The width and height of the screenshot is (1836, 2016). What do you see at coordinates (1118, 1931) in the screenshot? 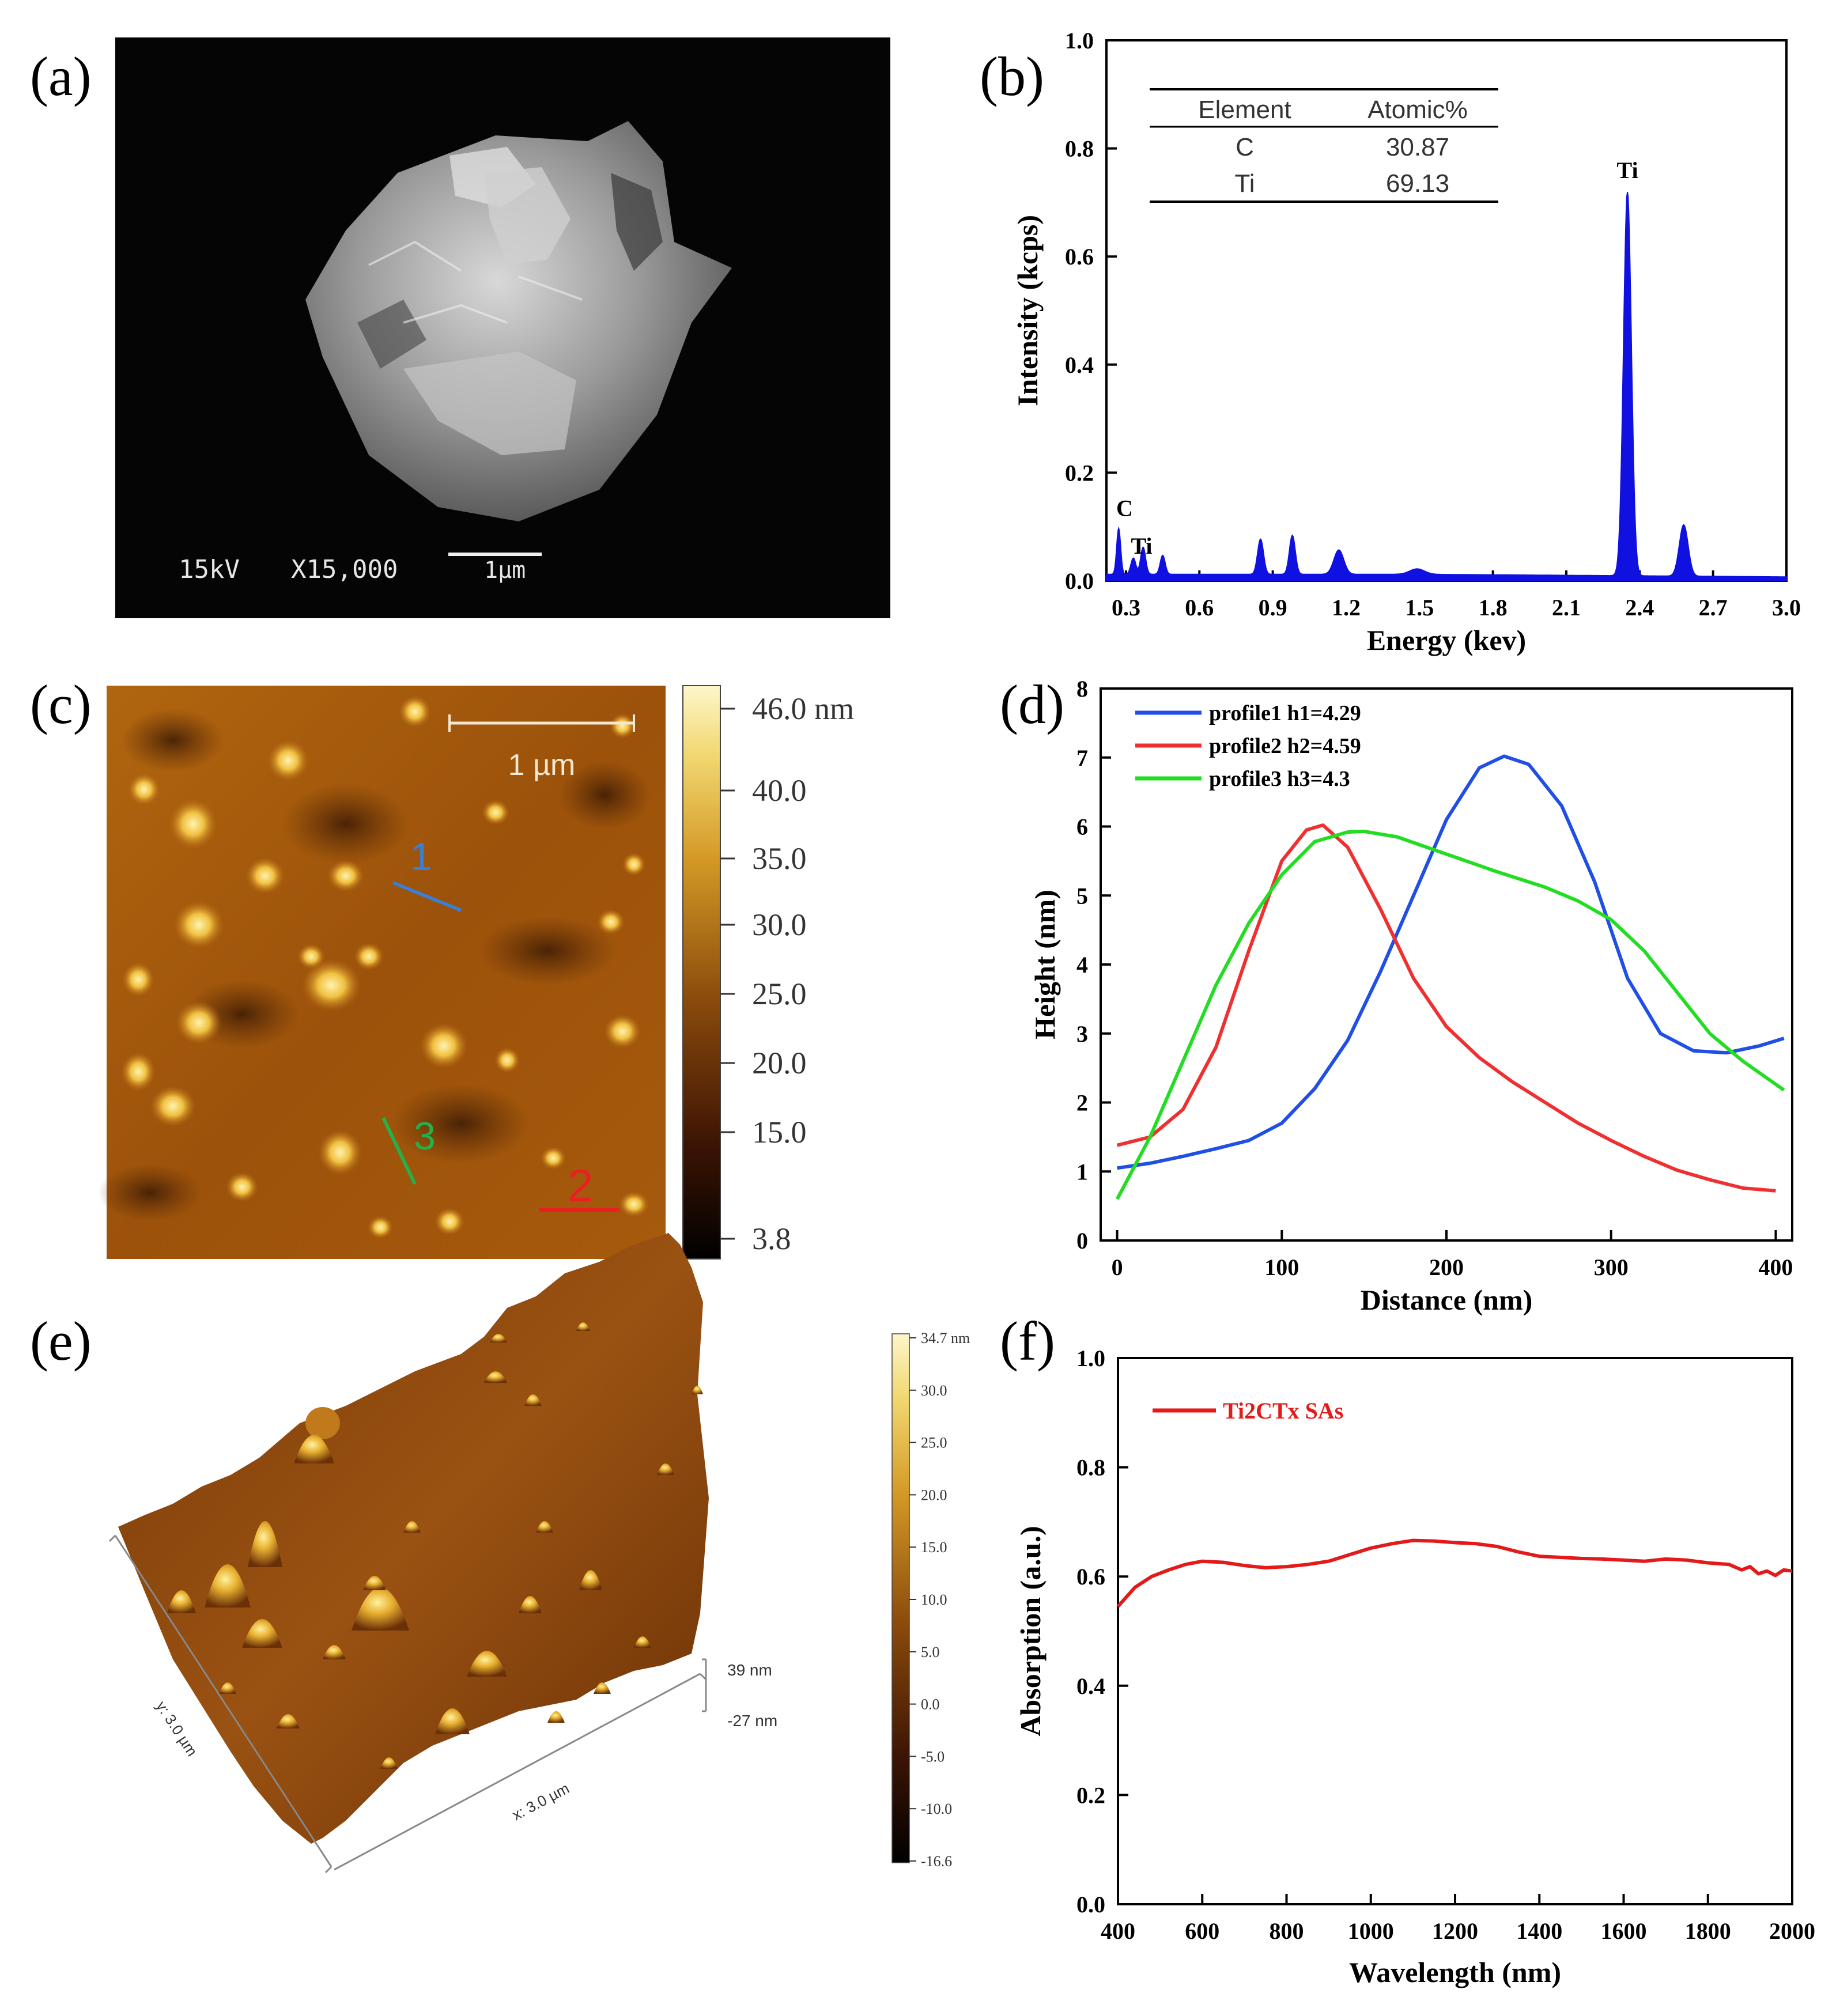
I see `f-xtick-label: 400` at bounding box center [1118, 1931].